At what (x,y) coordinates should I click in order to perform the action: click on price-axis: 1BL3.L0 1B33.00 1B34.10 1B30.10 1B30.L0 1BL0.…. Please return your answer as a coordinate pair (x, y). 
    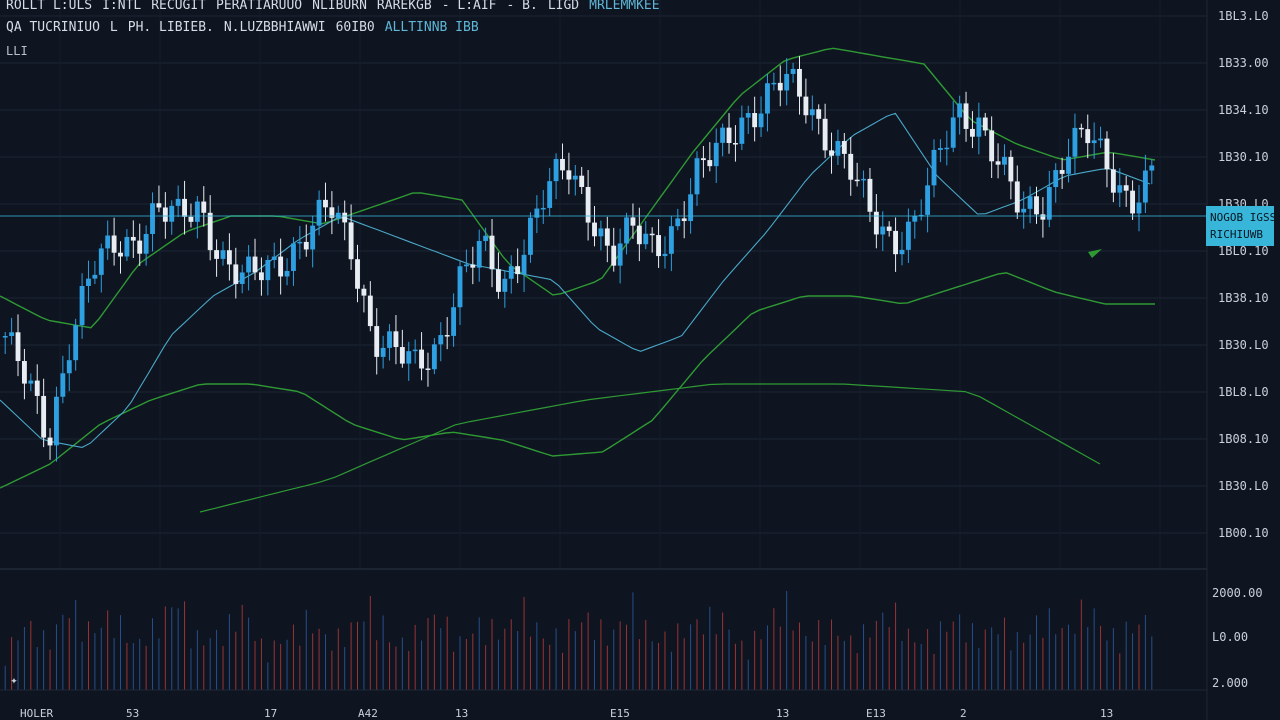
    Looking at the image, I should click on (1243, 274).